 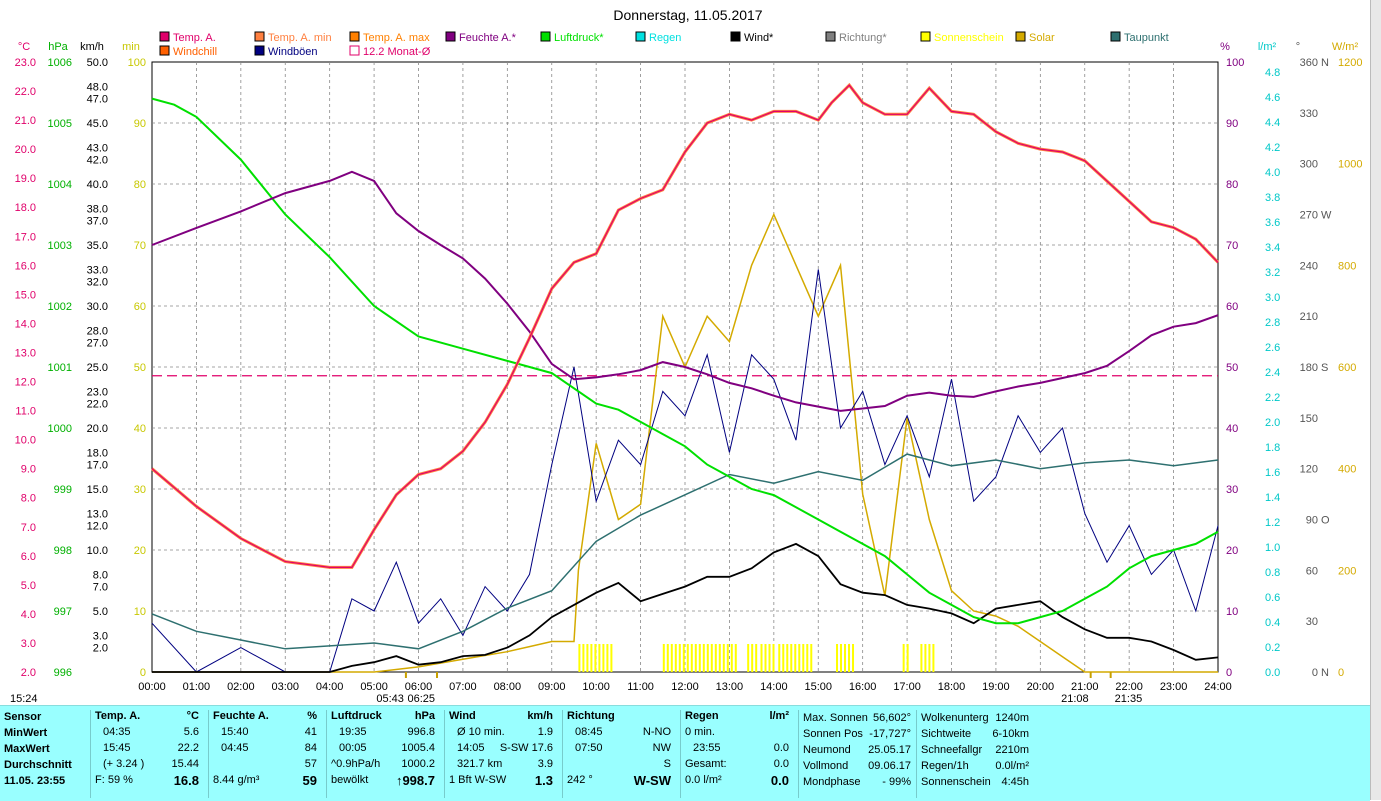 I want to click on direction-tick-label: O, so click(x=1325, y=521).